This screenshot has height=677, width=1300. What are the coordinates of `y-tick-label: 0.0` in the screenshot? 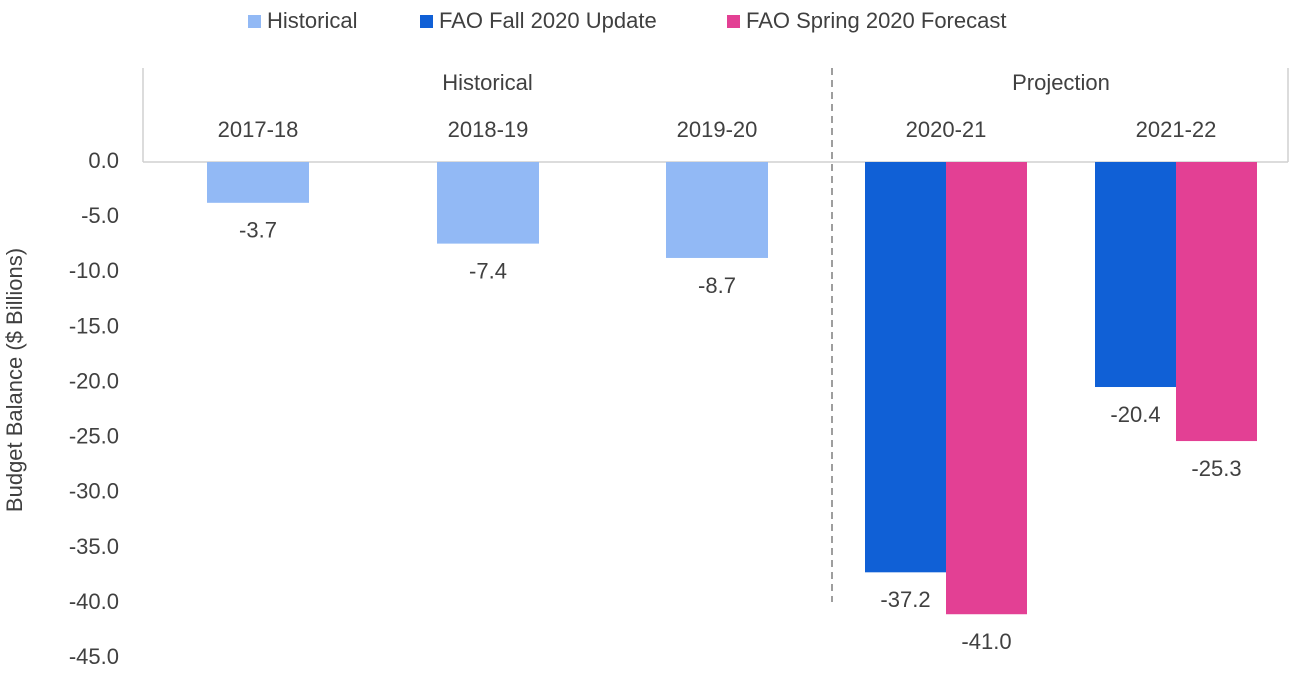 It's located at (103, 160).